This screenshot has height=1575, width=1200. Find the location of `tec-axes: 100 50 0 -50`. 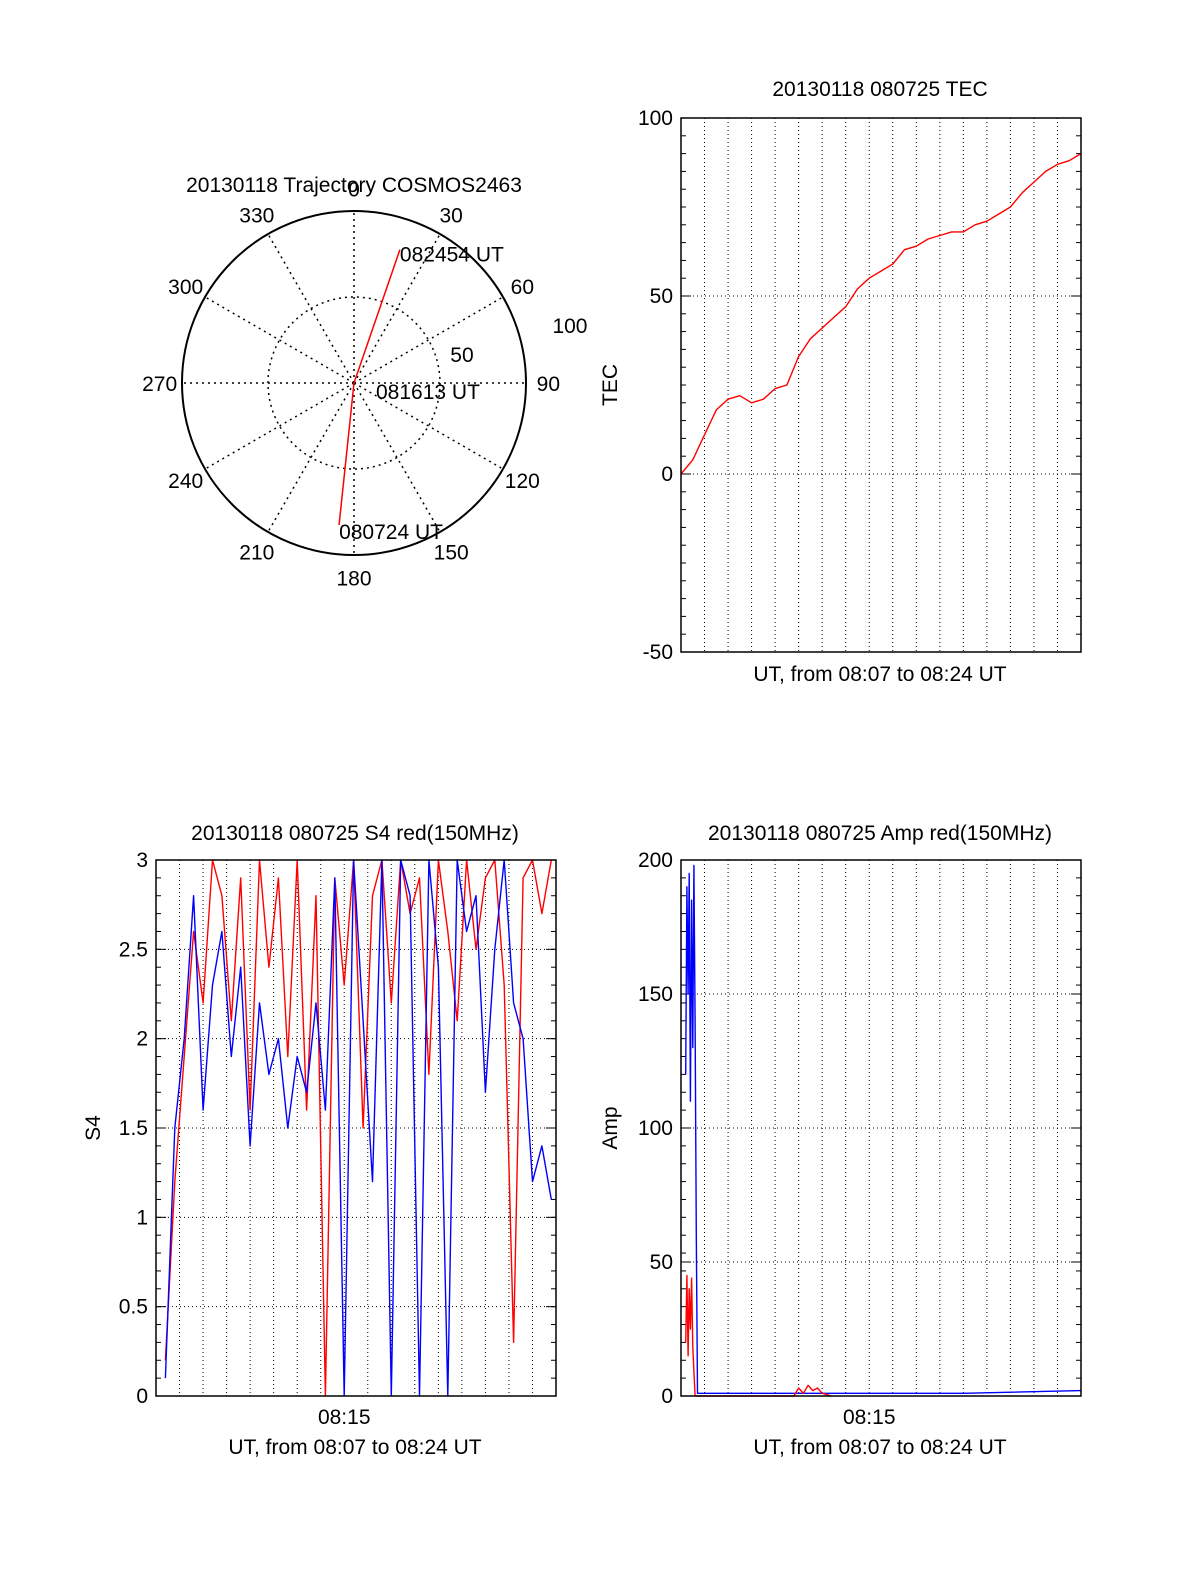

tec-axes: 100 50 0 -50 is located at coordinates (860, 385).